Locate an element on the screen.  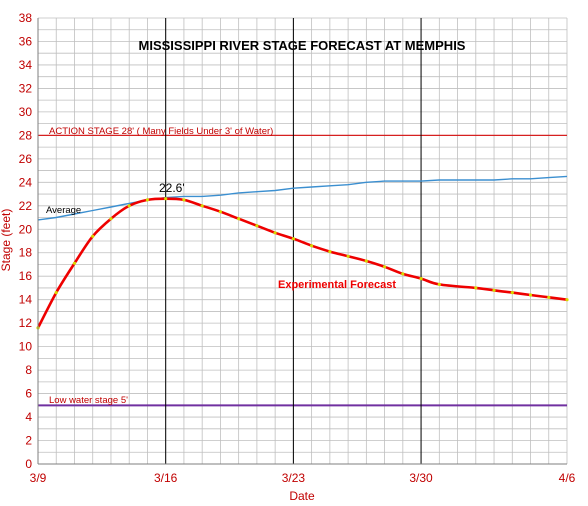
y-tick-label: 6 is located at coordinates (28, 394).